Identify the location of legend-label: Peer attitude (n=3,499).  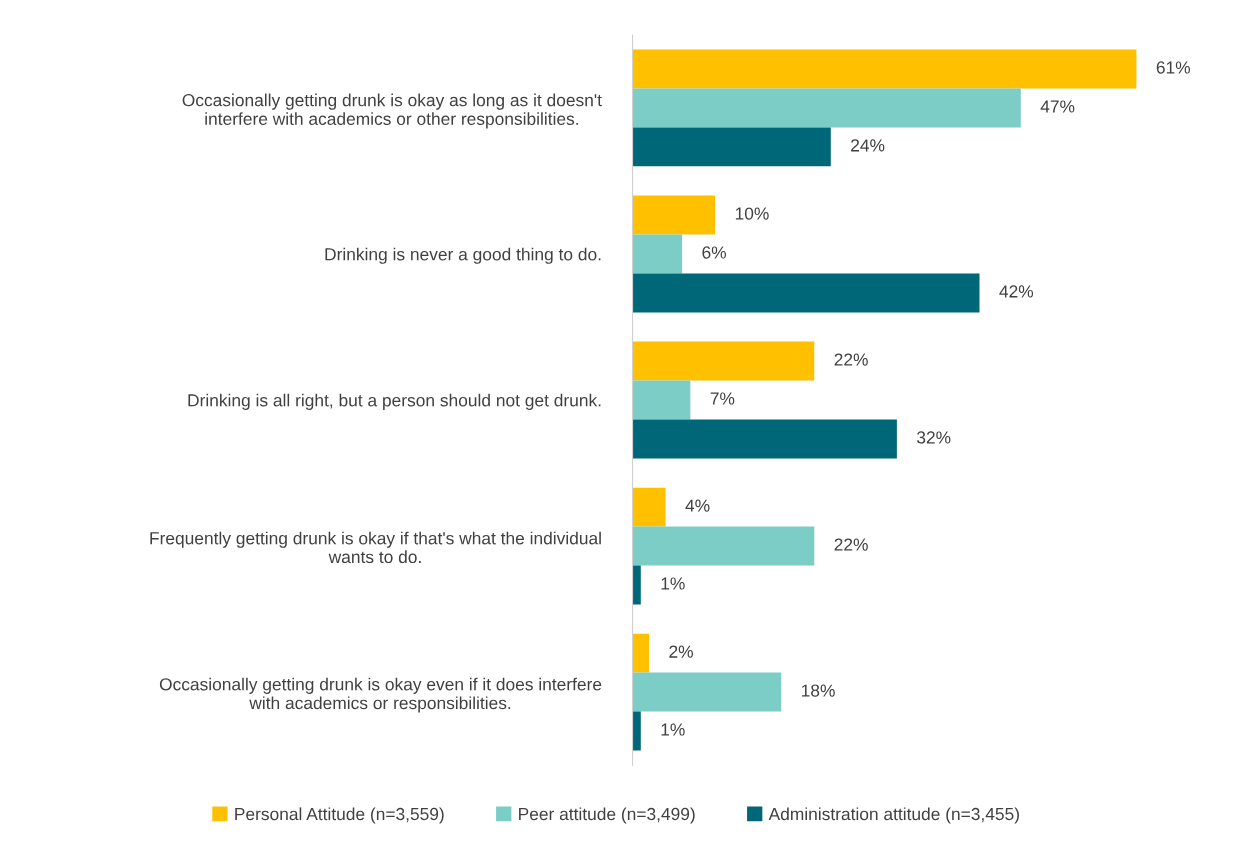
(607, 815).